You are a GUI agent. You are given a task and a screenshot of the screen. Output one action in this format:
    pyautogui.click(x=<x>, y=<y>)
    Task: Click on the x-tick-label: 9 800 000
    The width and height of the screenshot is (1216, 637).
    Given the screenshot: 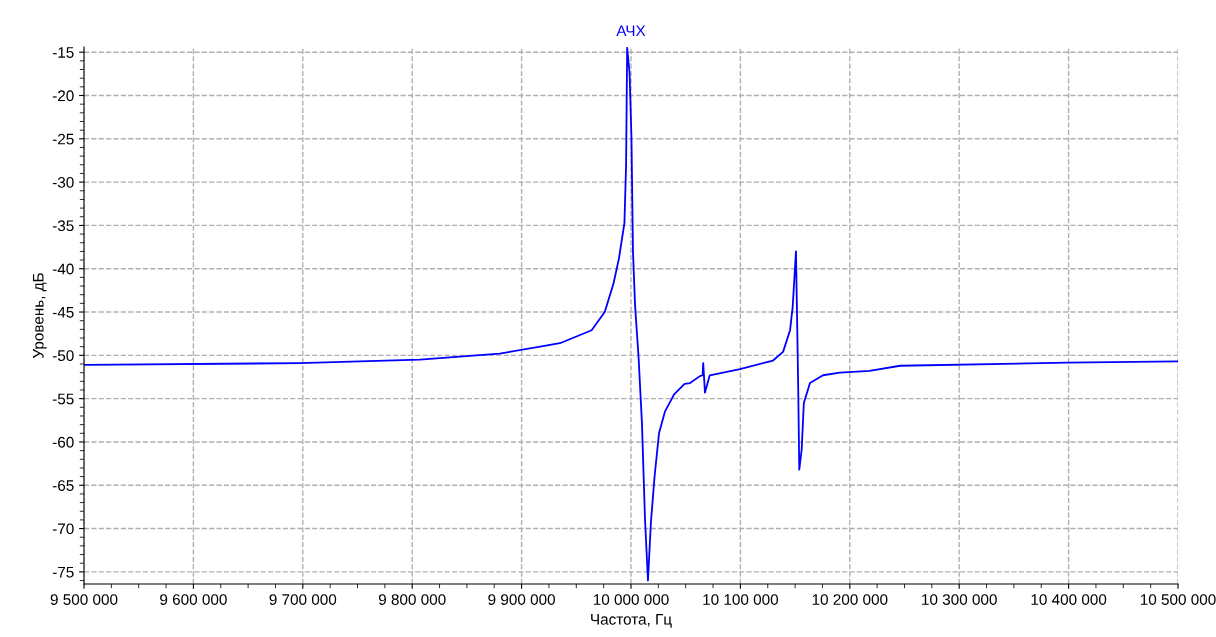 What is the action you would take?
    pyautogui.click(x=412, y=599)
    